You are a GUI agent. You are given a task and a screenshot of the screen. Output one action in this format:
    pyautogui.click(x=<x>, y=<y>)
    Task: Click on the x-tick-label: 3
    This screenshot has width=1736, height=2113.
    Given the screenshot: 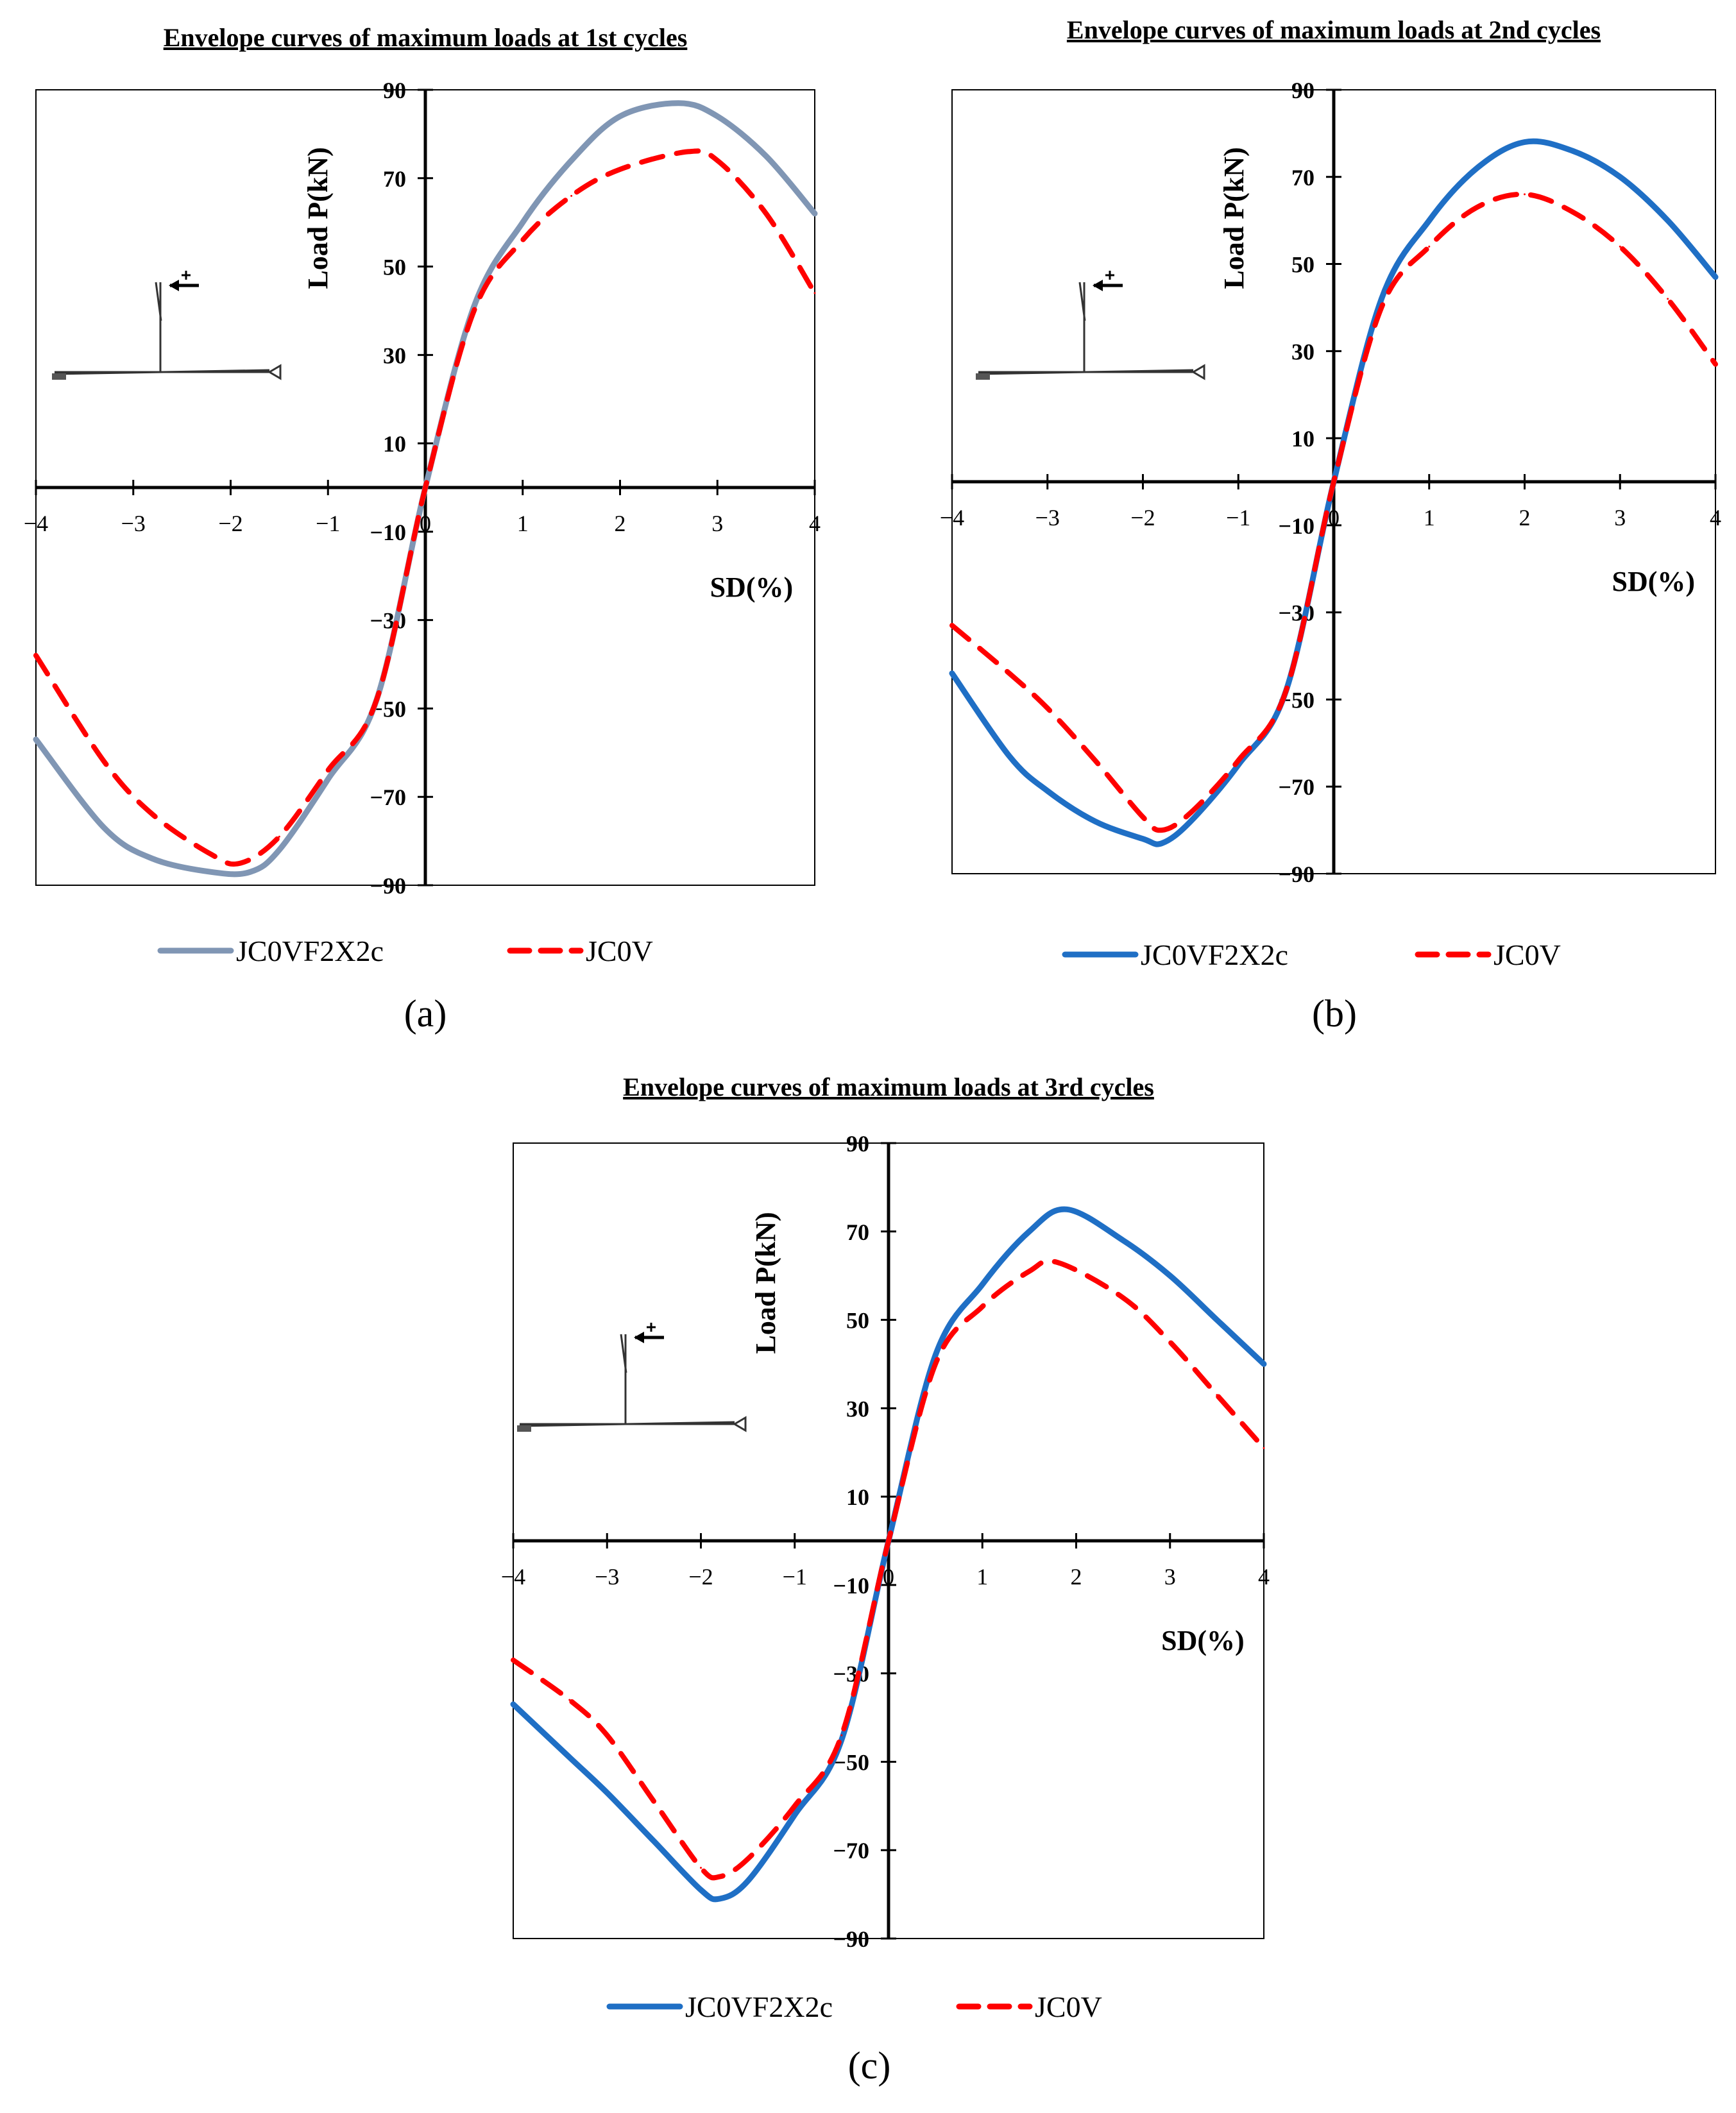 What is the action you would take?
    pyautogui.click(x=1620, y=517)
    